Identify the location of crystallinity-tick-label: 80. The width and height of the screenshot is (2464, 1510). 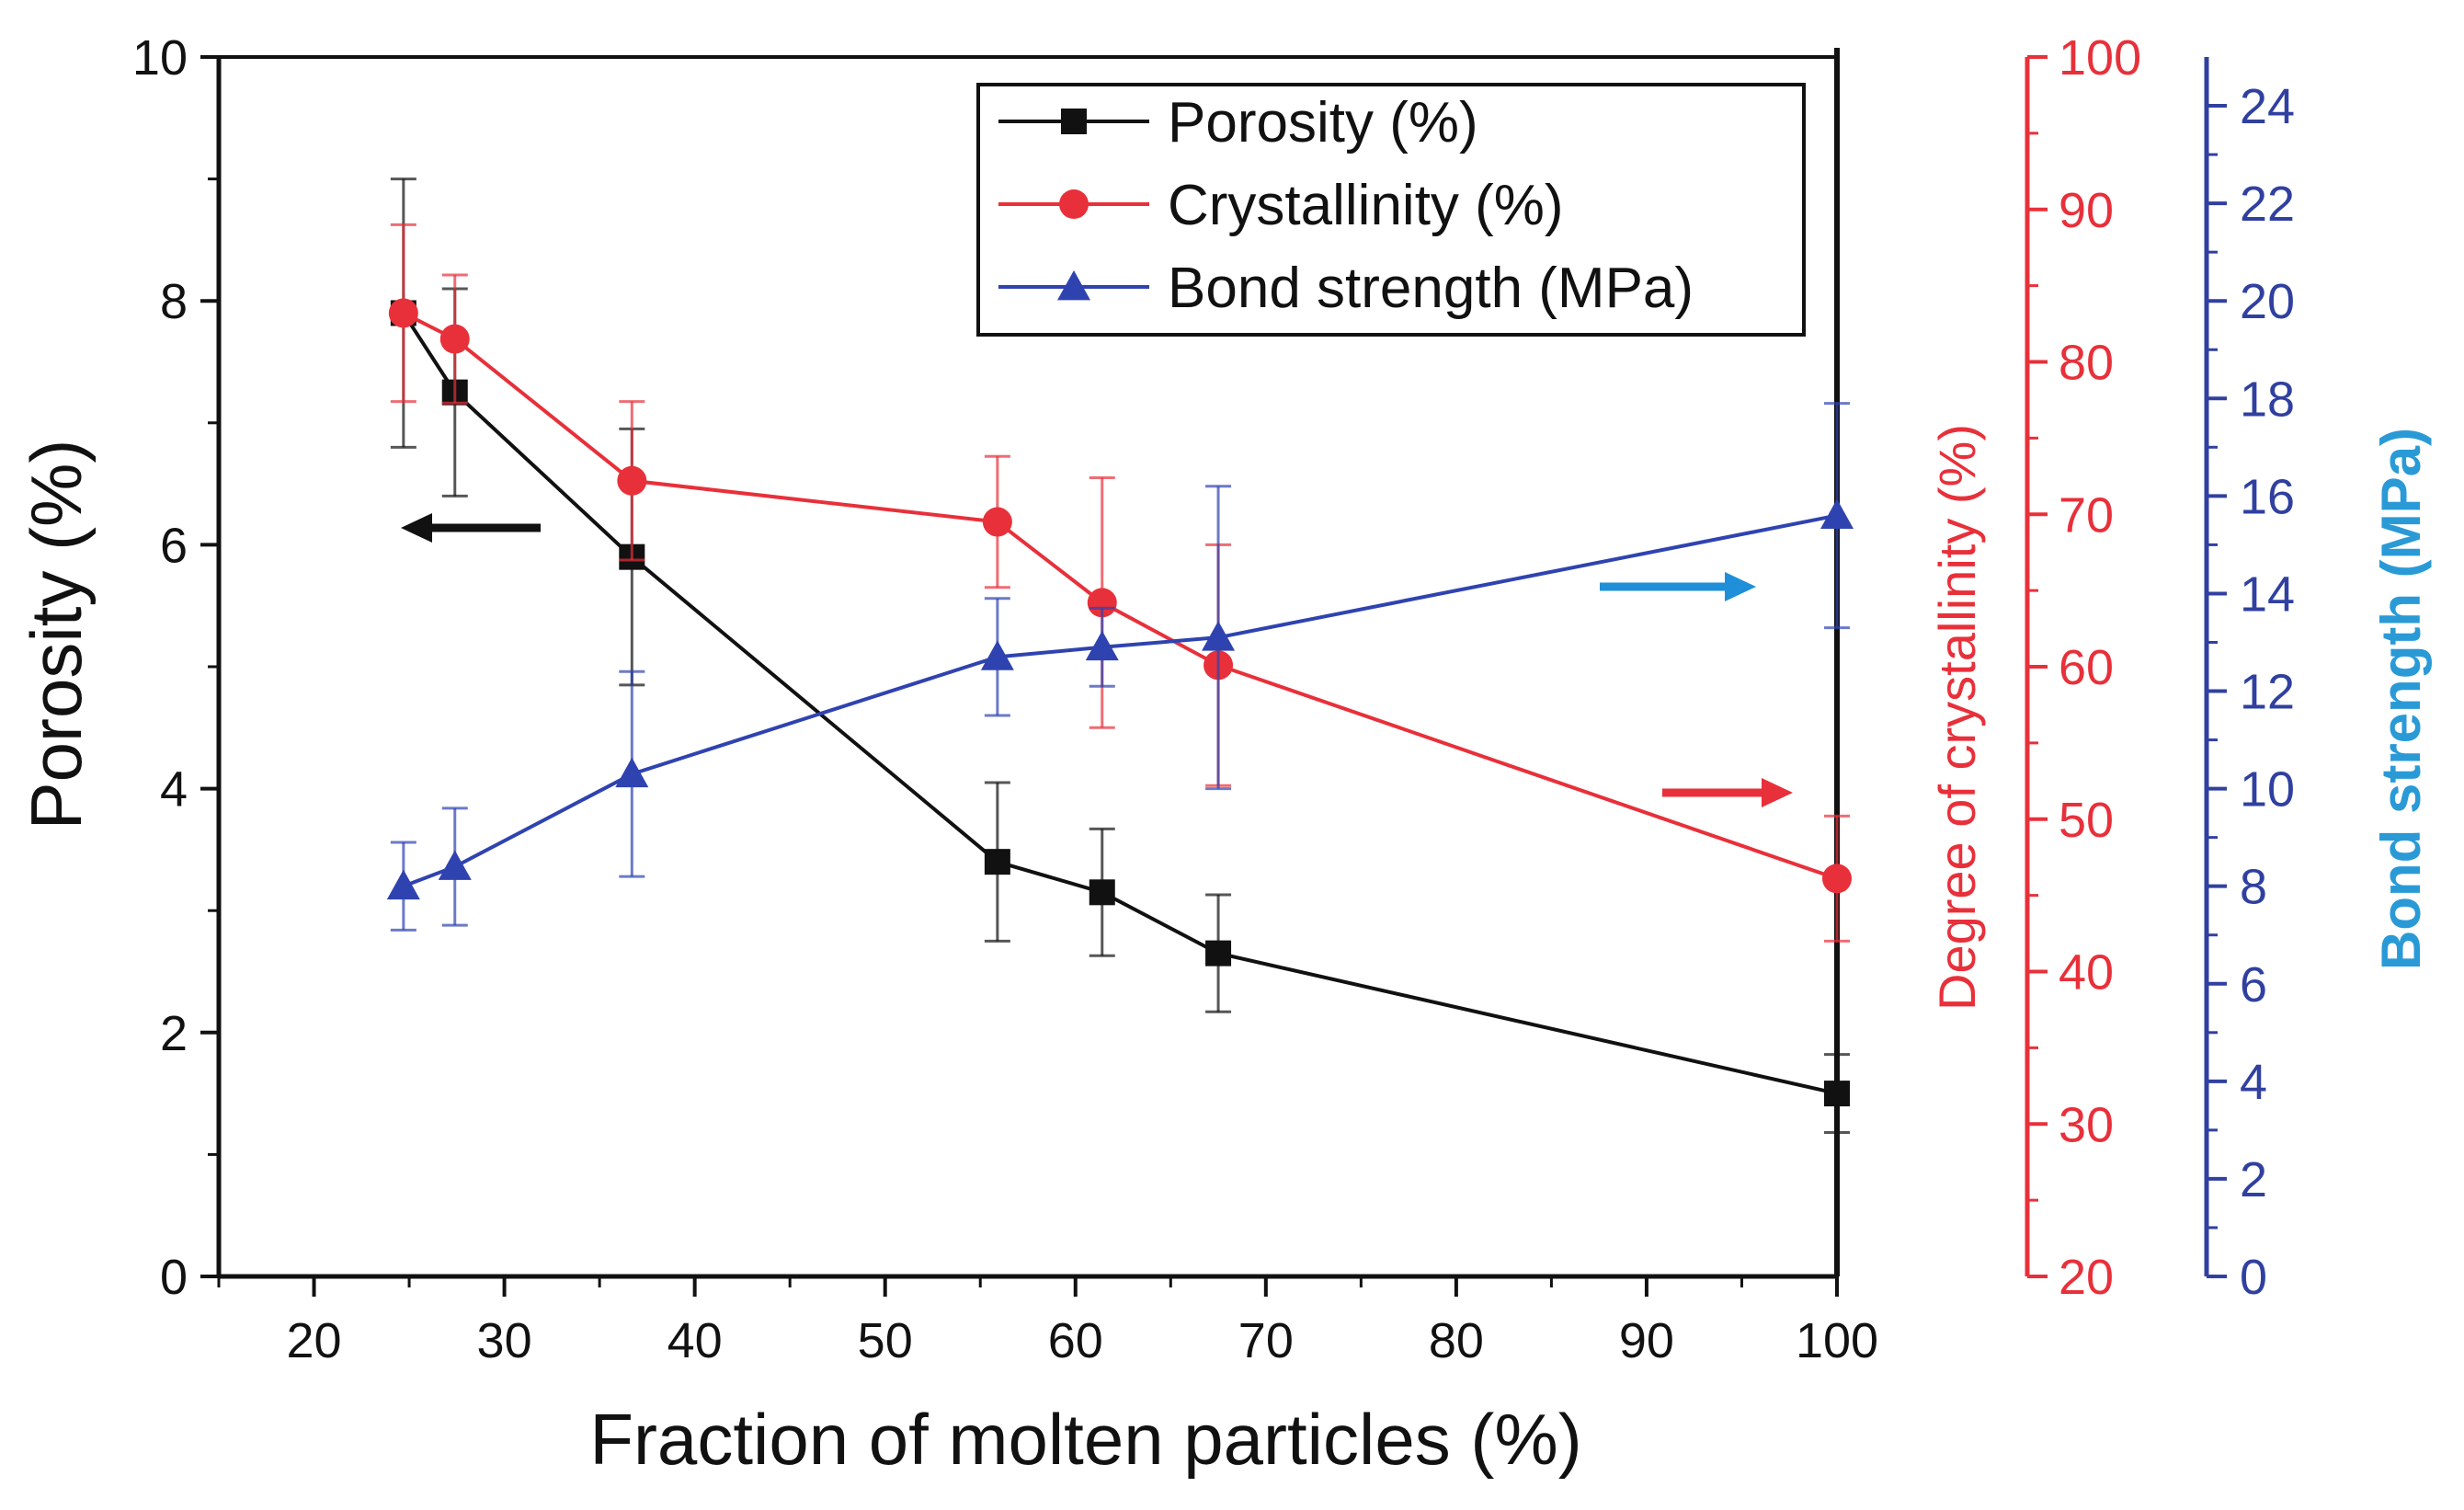
(2086, 363).